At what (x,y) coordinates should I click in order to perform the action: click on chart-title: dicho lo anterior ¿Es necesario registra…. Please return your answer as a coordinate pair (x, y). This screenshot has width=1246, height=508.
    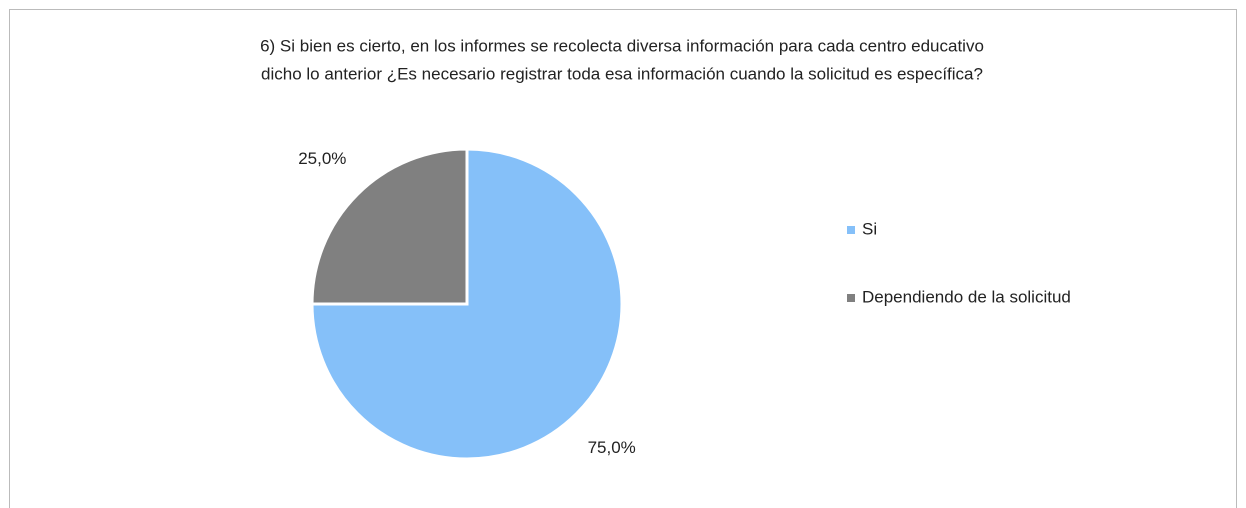
    Looking at the image, I should click on (622, 73).